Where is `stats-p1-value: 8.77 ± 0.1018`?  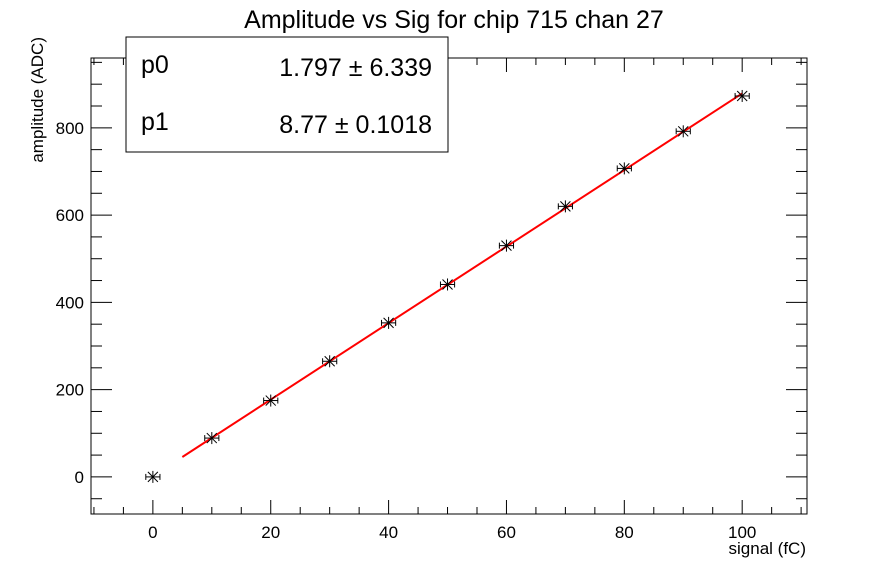 stats-p1-value: 8.77 ± 0.1018 is located at coordinates (355, 125).